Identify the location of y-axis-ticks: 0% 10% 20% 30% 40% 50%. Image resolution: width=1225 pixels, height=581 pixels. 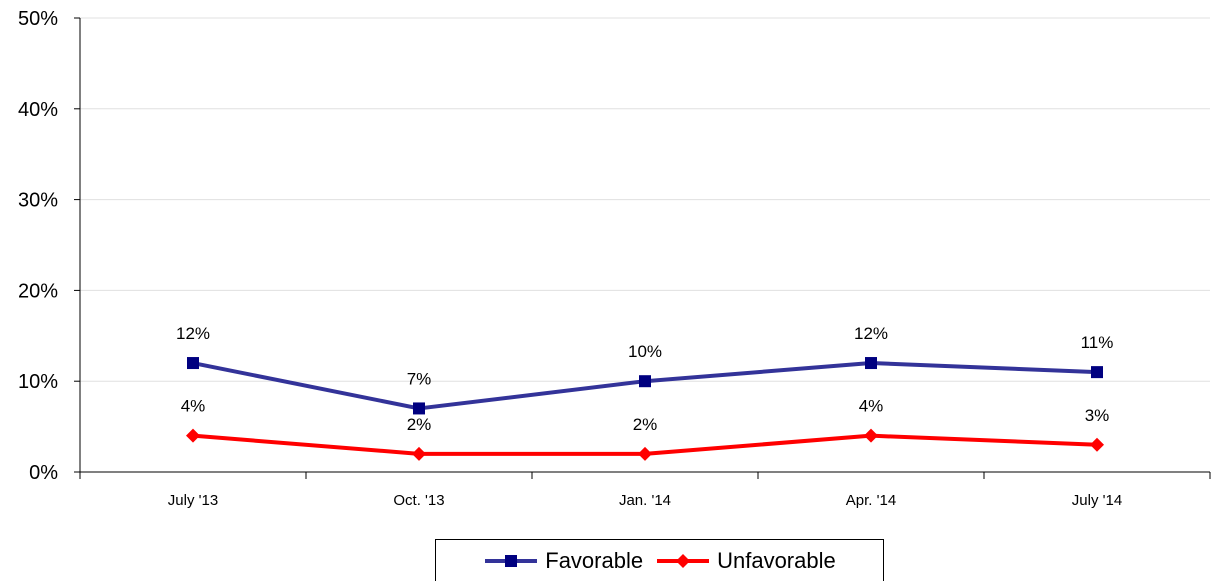
(38, 246).